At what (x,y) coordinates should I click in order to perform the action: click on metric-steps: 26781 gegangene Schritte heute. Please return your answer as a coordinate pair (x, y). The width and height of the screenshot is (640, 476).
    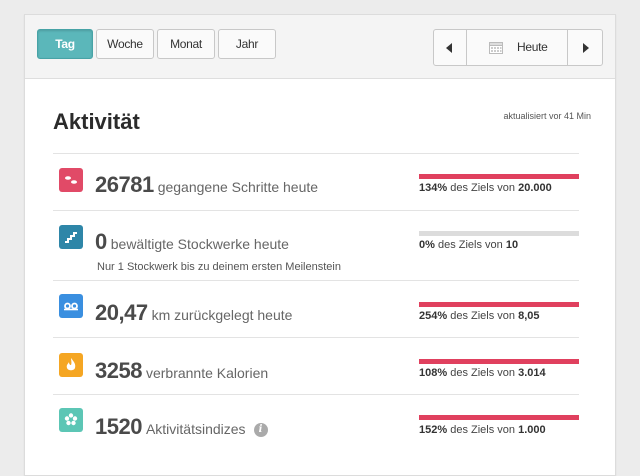
    Looking at the image, I should click on (206, 185).